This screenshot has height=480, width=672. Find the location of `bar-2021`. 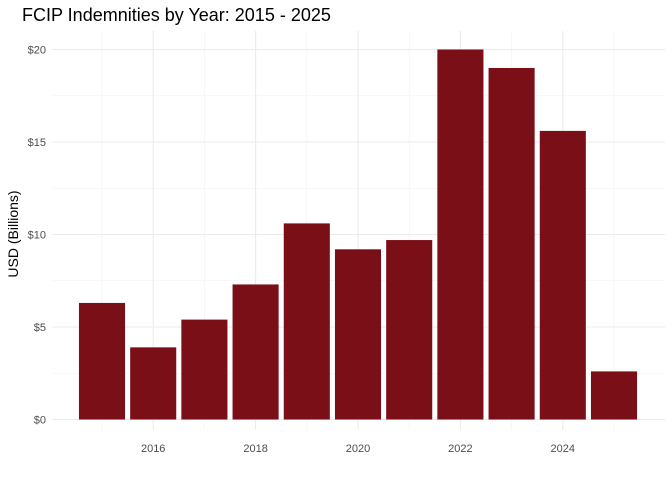

bar-2021 is located at coordinates (409, 330).